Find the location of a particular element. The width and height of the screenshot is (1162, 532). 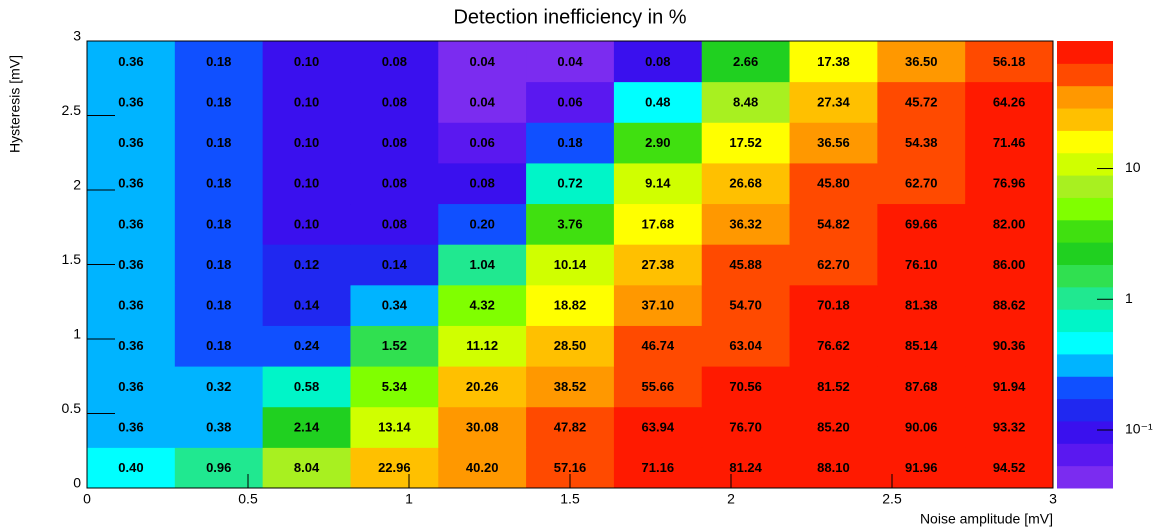

cell-label: 0.08 is located at coordinates (657, 61).